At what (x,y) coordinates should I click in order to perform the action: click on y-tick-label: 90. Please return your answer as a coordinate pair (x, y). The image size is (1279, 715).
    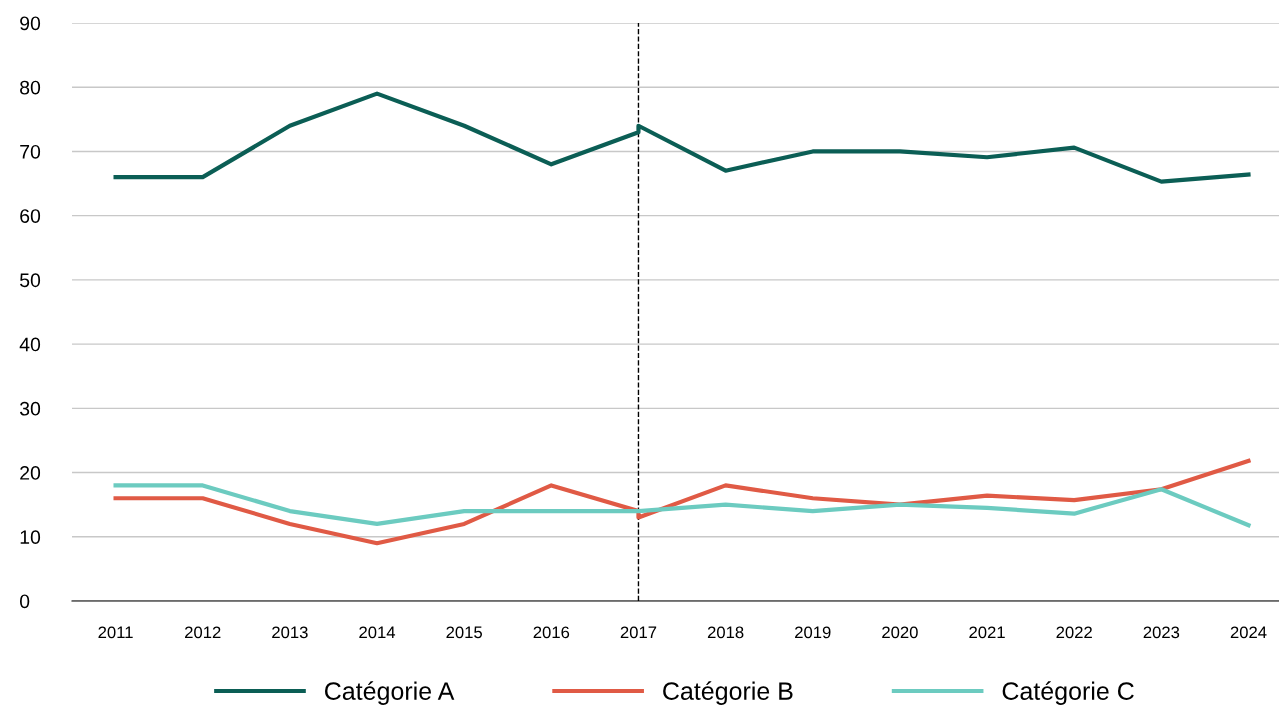
    Looking at the image, I should click on (30, 23).